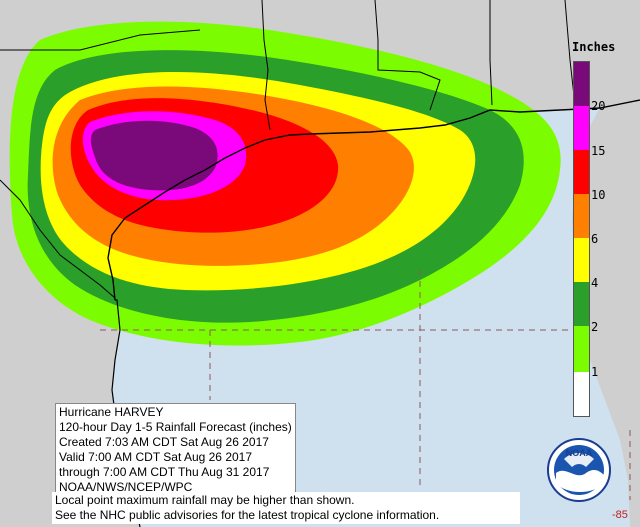 The height and width of the screenshot is (527, 640). What do you see at coordinates (581, 84) in the screenshot?
I see `legend-swatch-gt20` at bounding box center [581, 84].